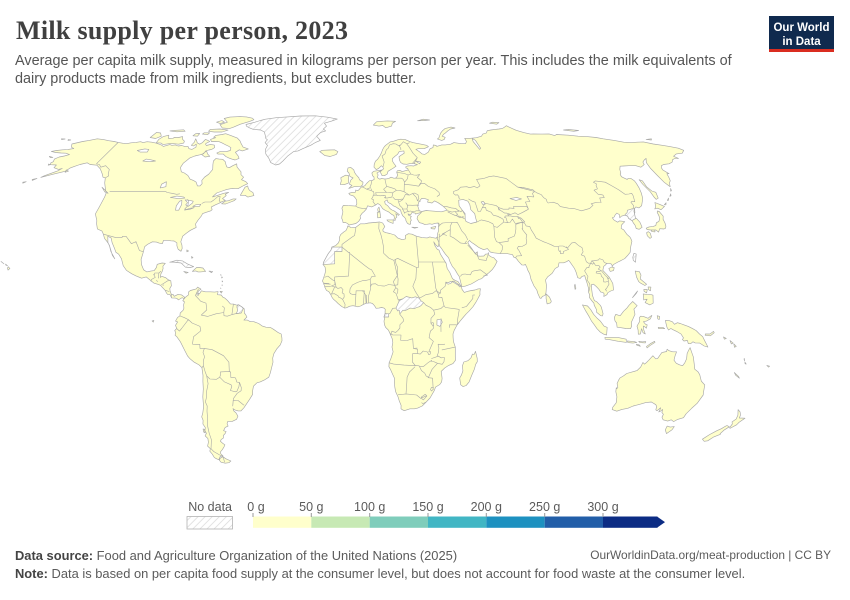  I want to click on svg-text: 200 g, so click(486, 507).